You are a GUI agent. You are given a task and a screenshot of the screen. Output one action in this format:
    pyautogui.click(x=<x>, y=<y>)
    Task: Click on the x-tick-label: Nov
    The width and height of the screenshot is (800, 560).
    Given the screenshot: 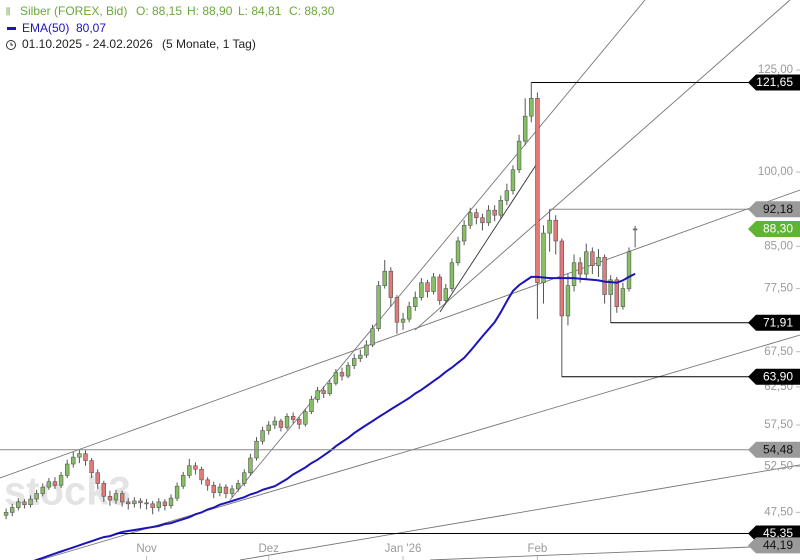 What is the action you would take?
    pyautogui.click(x=146, y=549)
    